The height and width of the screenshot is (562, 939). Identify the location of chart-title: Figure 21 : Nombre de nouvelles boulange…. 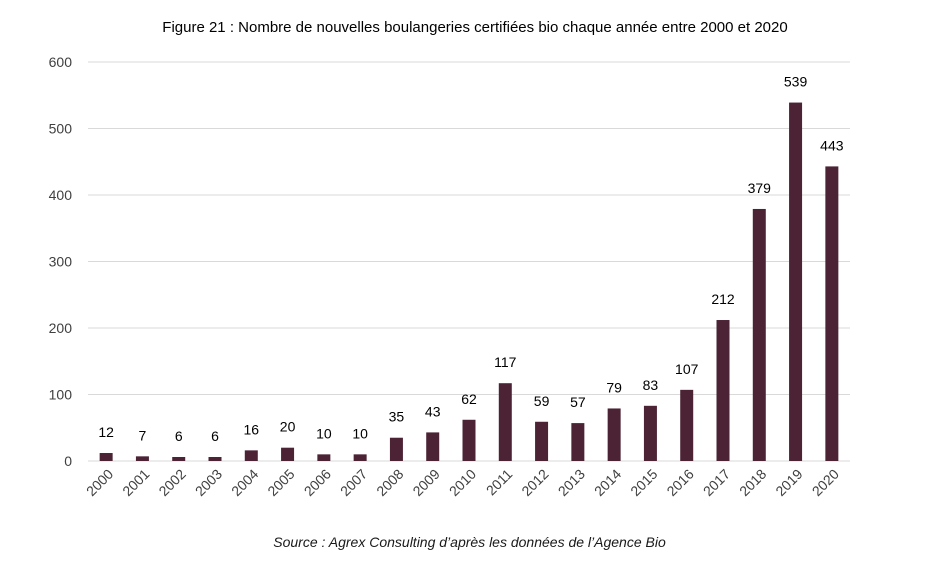
(474, 27).